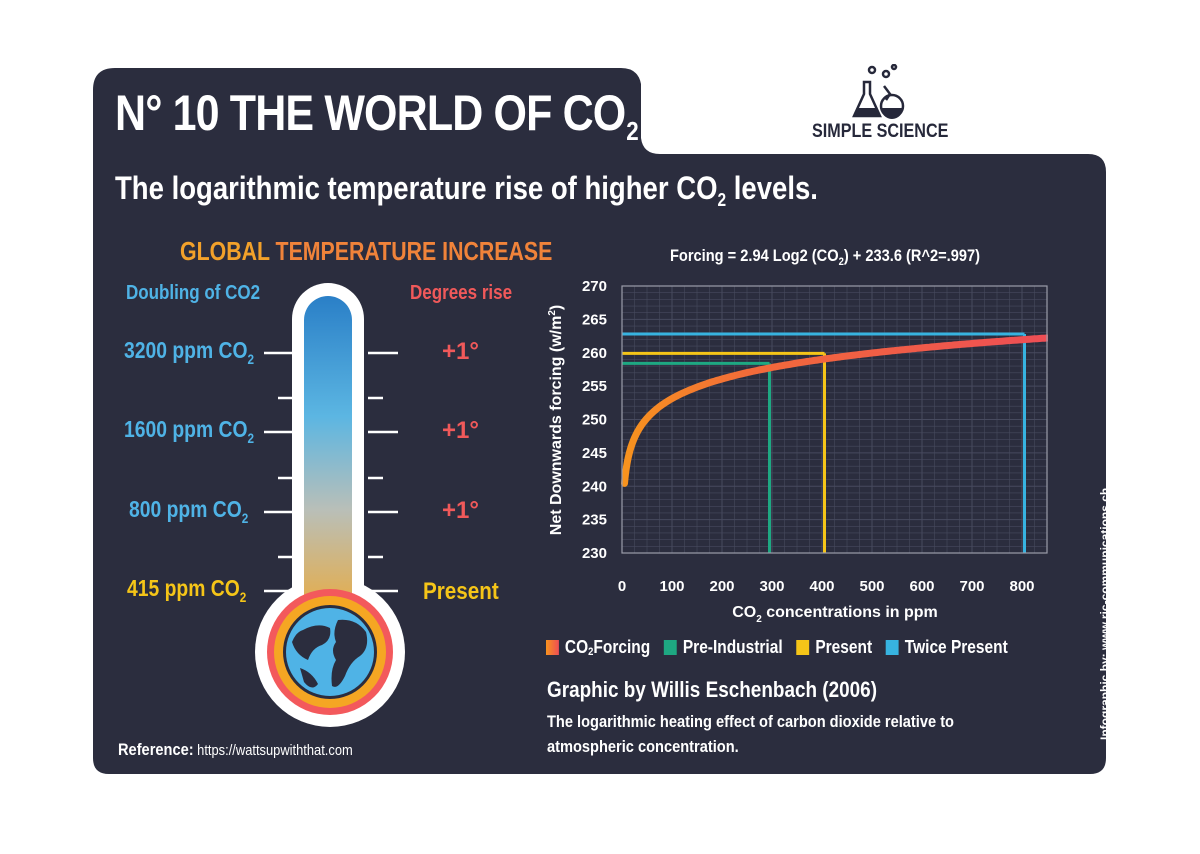  I want to click on y-tick-label: 260, so click(594, 353).